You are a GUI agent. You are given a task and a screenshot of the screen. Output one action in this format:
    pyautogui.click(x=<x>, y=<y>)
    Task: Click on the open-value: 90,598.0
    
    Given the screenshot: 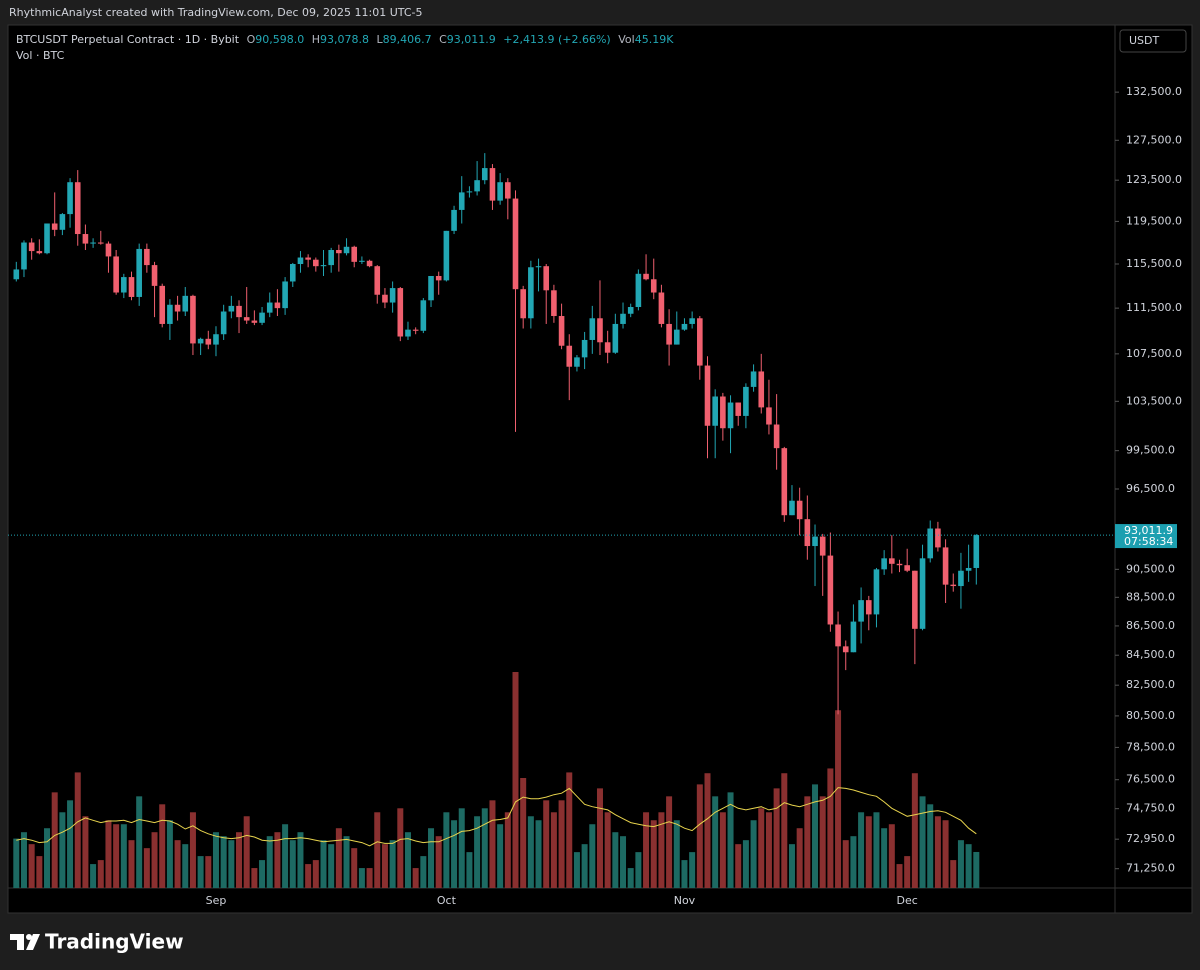 What is the action you would take?
    pyautogui.click(x=279, y=39)
    